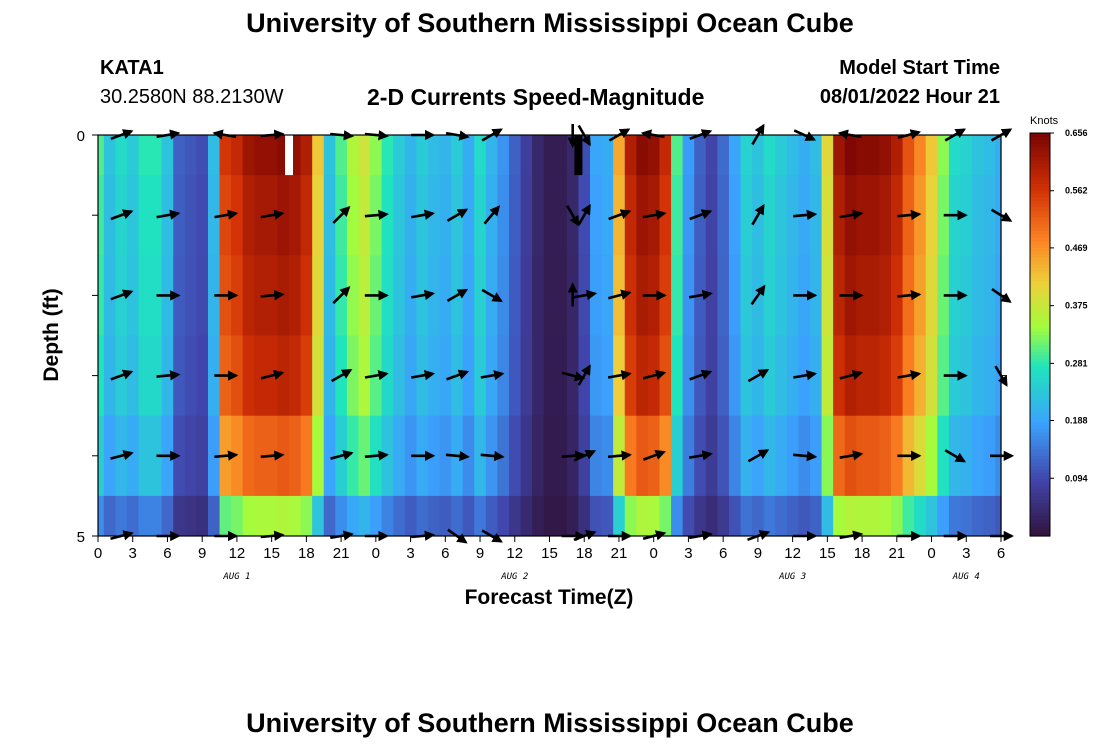 The width and height of the screenshot is (1100, 750). Describe the element at coordinates (480, 553) in the screenshot. I see `x-tick-label: 9` at that location.